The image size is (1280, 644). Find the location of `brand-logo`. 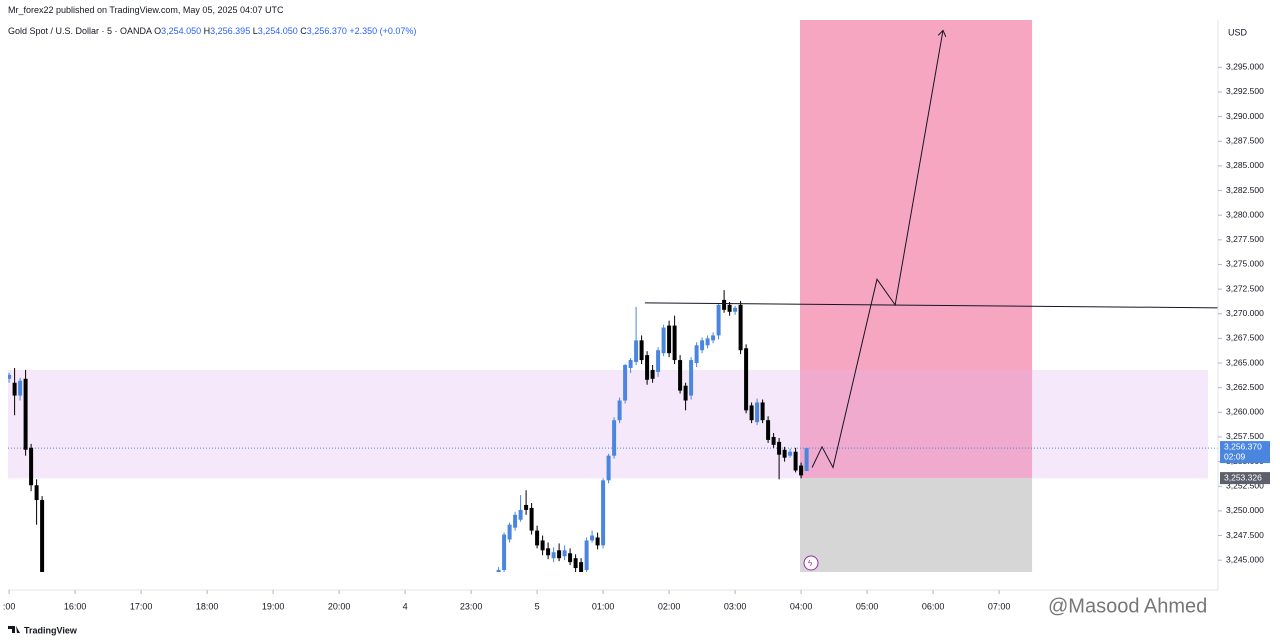

brand-logo is located at coordinates (14, 629).